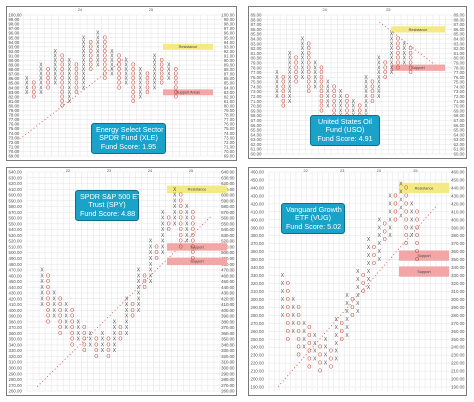  Describe the element at coordinates (228, 275) in the screenshot. I see `y-tick-label-right: 460.00` at that location.